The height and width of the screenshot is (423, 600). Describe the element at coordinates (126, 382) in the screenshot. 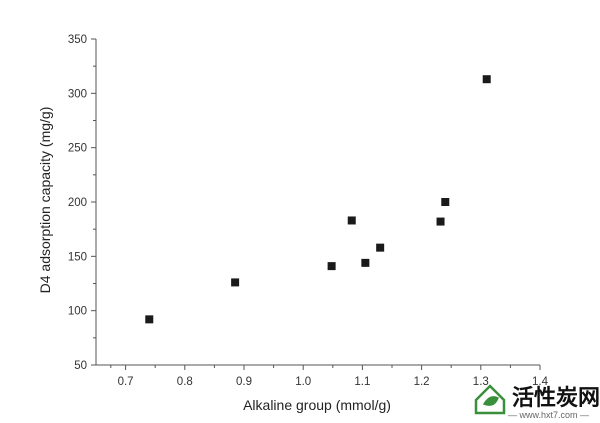

I see `x-tick-label: 0.7` at that location.